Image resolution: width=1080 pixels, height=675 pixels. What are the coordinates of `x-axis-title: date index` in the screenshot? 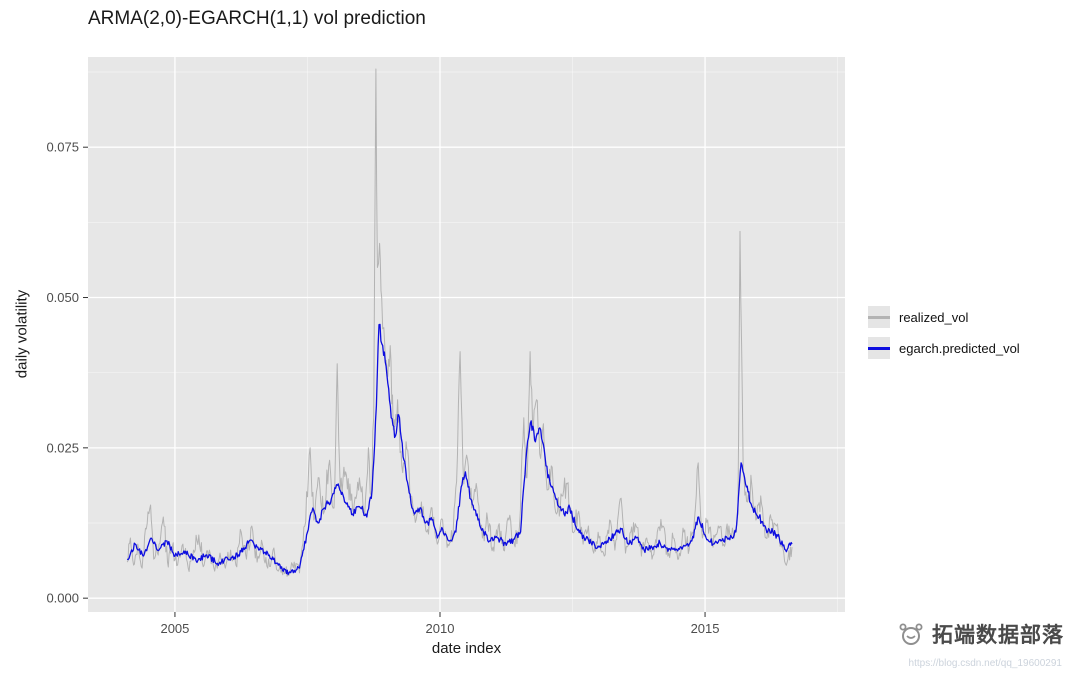 It's located at (466, 648).